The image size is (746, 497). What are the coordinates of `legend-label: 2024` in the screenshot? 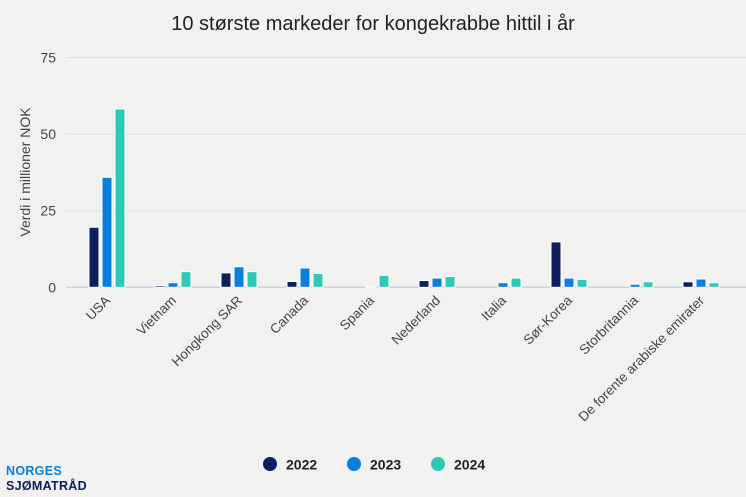 It's located at (469, 465).